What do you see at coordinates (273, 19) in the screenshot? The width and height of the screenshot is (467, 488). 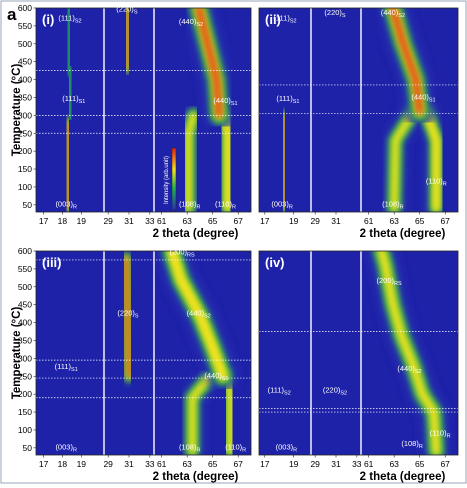 I see `panel-label: (ii)` at bounding box center [273, 19].